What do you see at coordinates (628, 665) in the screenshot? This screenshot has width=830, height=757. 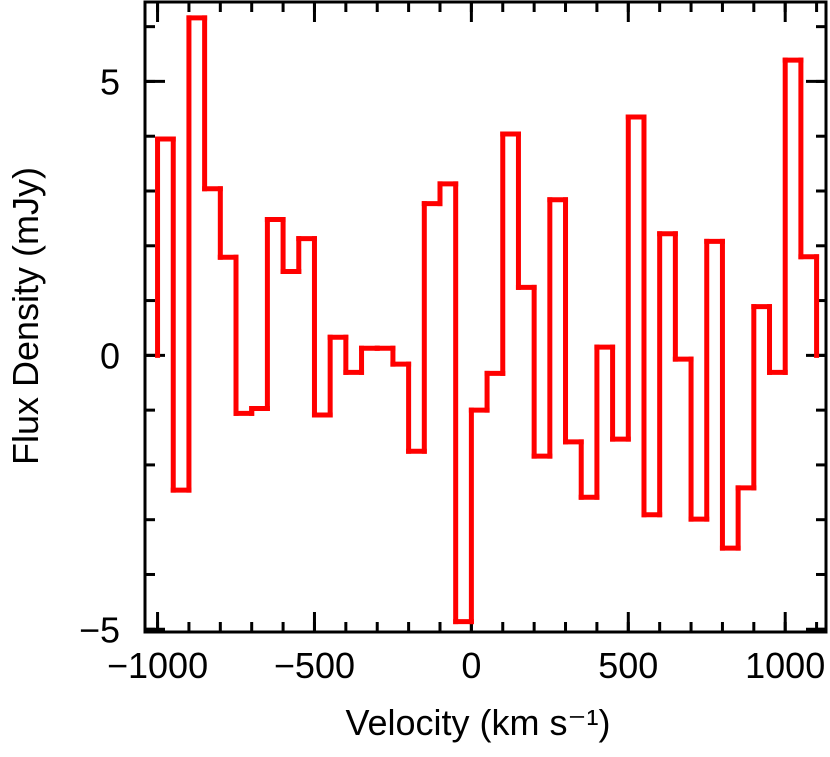 I see `x-tick-label: 500` at bounding box center [628, 665].